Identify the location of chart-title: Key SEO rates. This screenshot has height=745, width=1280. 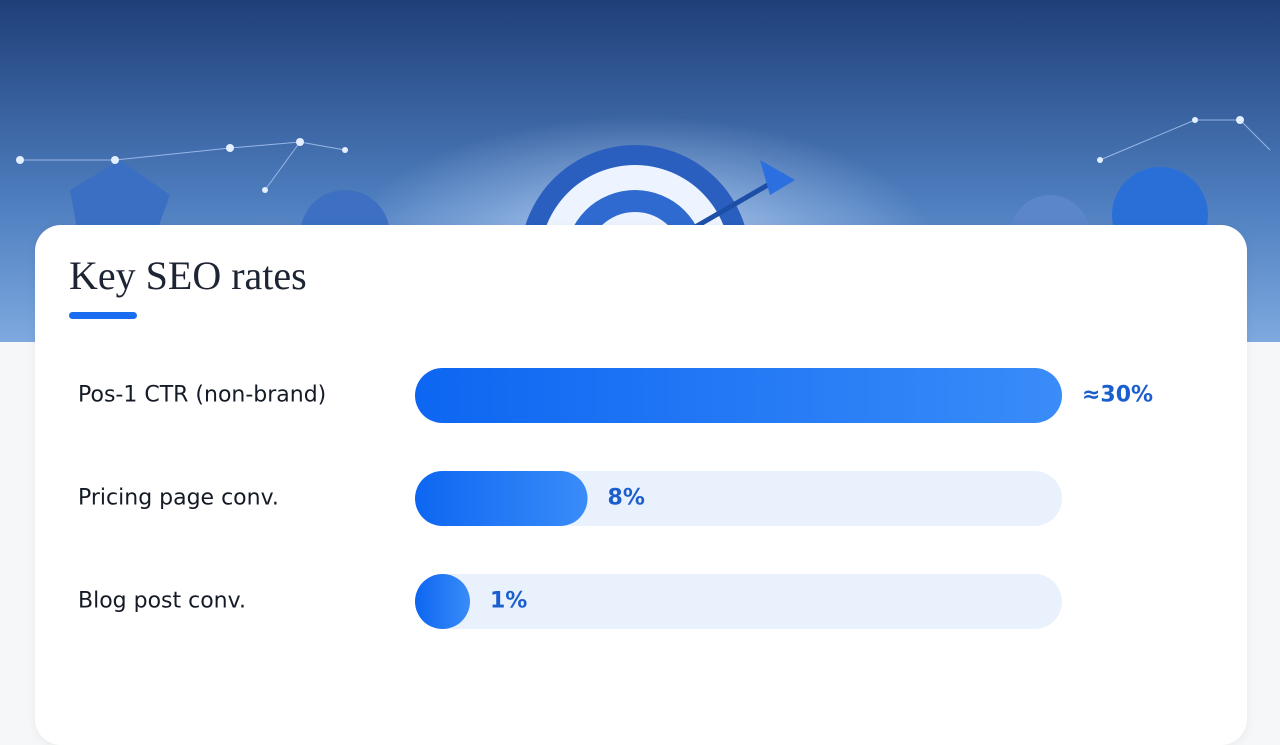
(188, 275).